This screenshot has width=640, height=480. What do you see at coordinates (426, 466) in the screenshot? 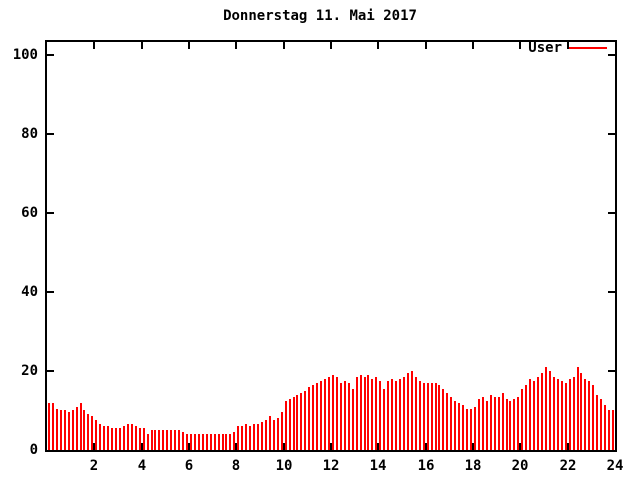
I see `x-tick-label: 16` at bounding box center [426, 466].